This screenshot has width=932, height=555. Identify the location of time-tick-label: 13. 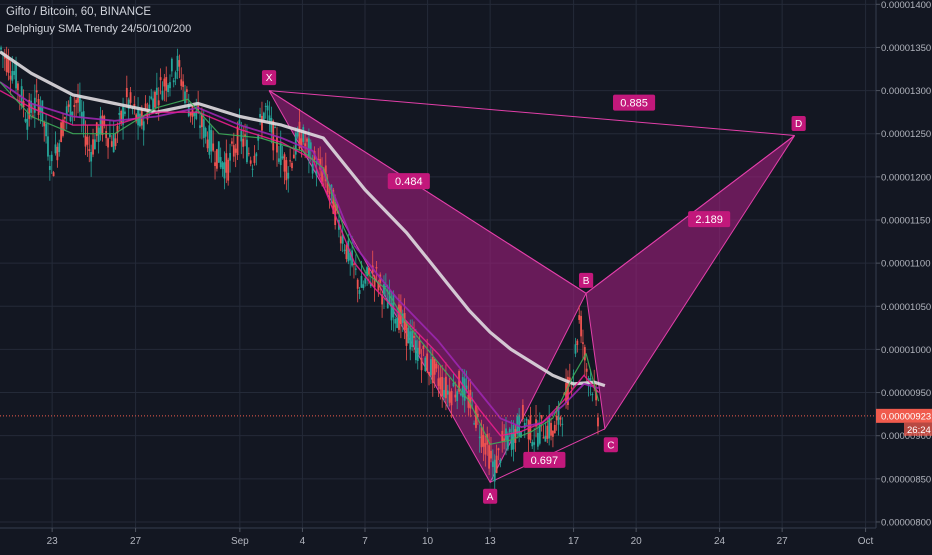
(491, 541).